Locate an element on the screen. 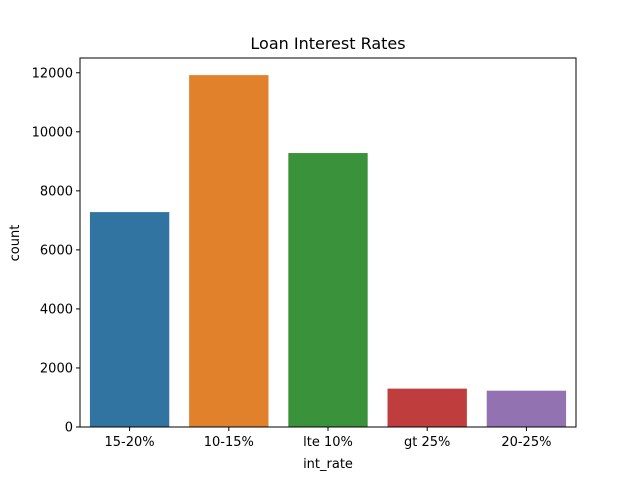 The width and height of the screenshot is (640, 480). y-axis-ticks: 0 2000 4000 6000 8000 10000 12000 is located at coordinates (56, 251).